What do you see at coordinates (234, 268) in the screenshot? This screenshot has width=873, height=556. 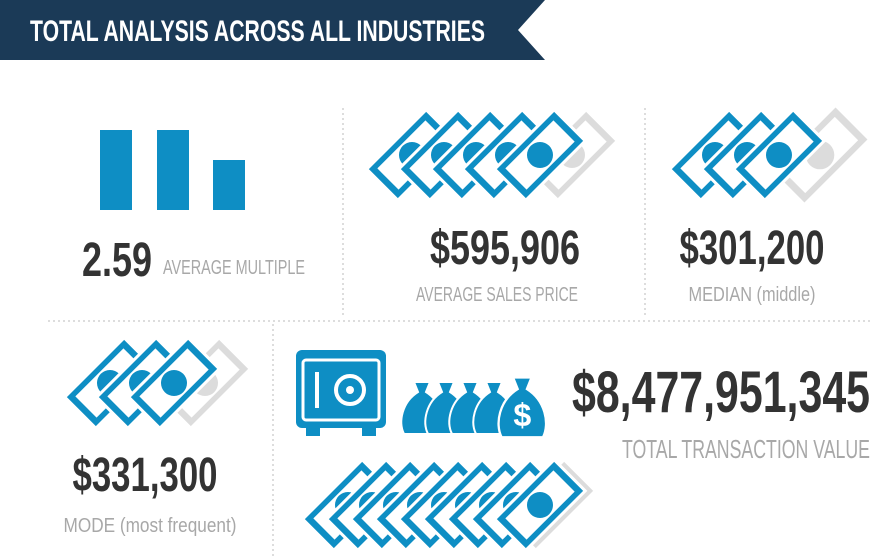 I see `stat-label: AVERAGE MULTIPLE` at bounding box center [234, 268].